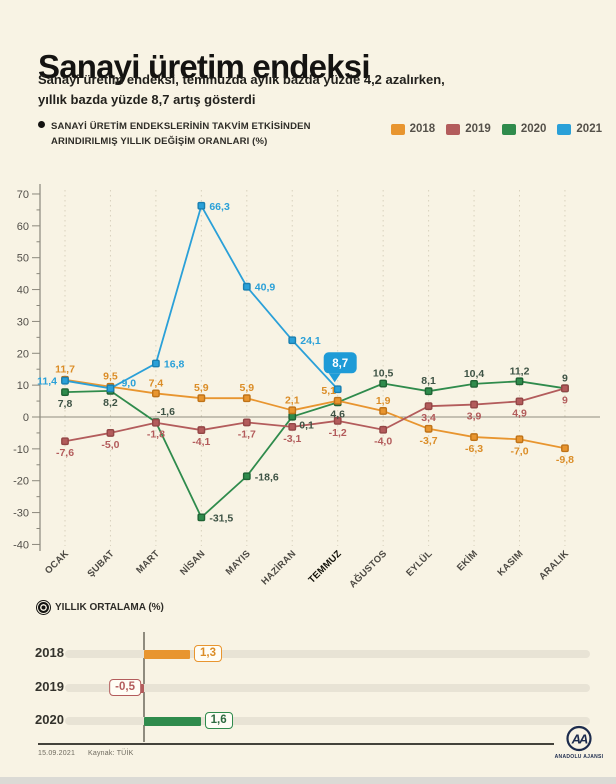 The width and height of the screenshot is (616, 784). What do you see at coordinates (57, 562) in the screenshot?
I see `x-tick-label-OCAK: OCAK` at bounding box center [57, 562].